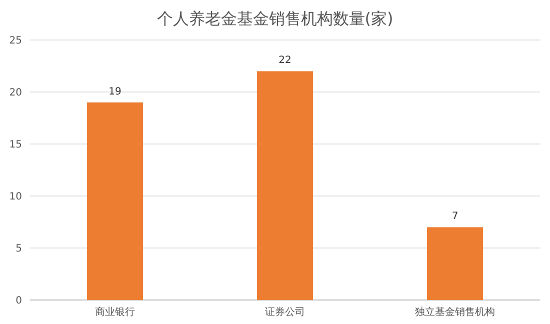  What do you see at coordinates (15, 93) in the screenshot?
I see `y-tick-label: 20` at bounding box center [15, 93].